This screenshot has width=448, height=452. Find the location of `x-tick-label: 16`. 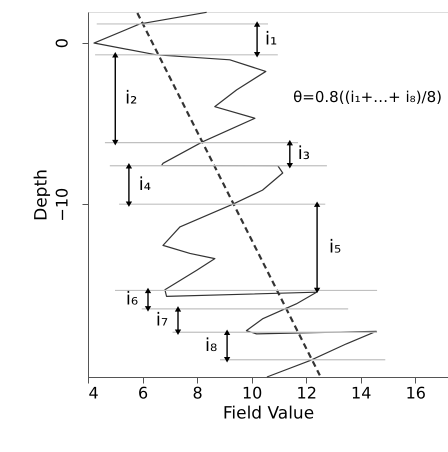

x-tick-label: 16 is located at coordinates (416, 393).